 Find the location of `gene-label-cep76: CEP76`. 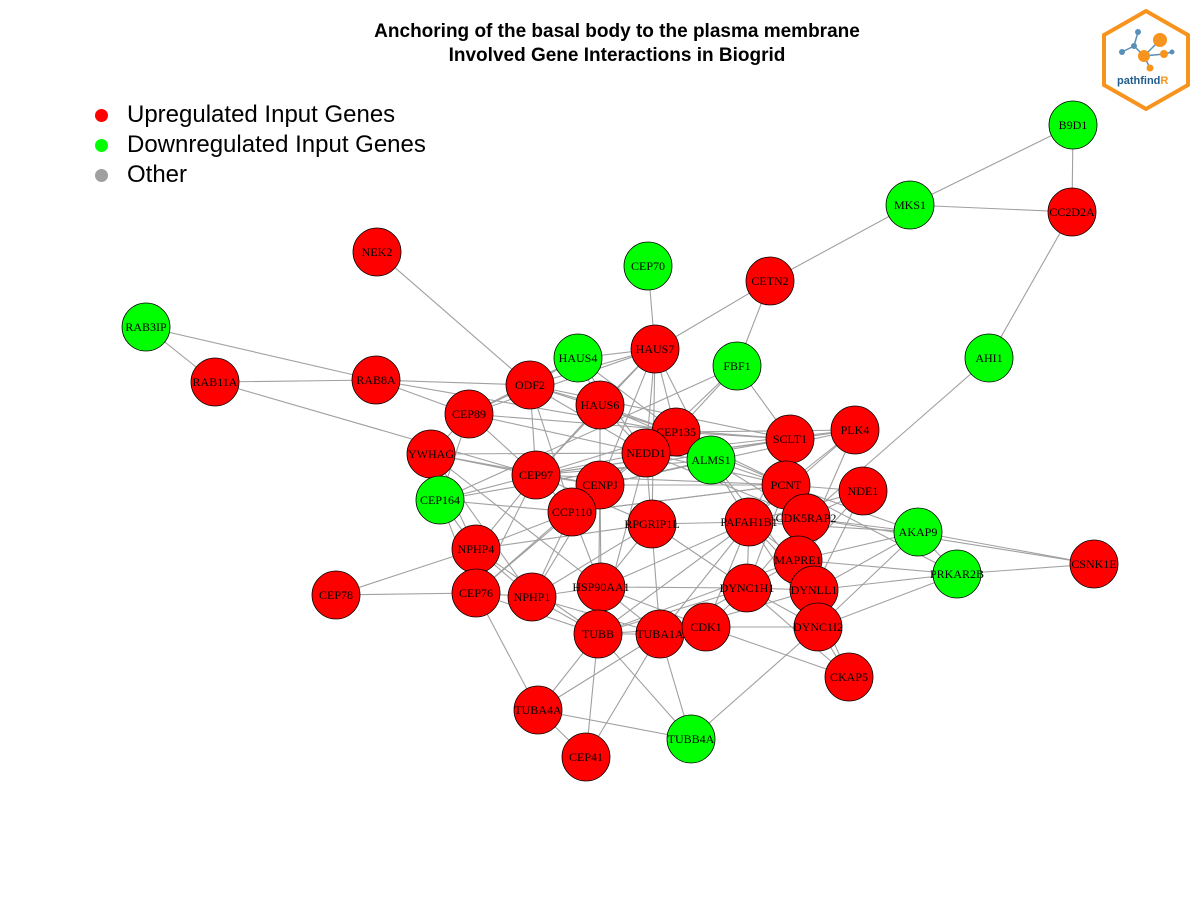

gene-label-cep76: CEP76 is located at coordinates (476, 593).